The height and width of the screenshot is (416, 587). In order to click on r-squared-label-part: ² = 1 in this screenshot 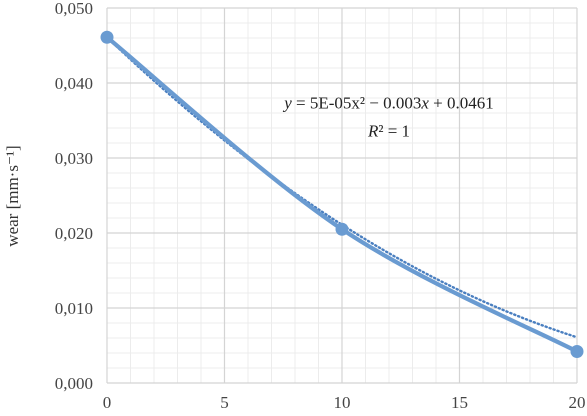, I will do `click(394, 131)`.